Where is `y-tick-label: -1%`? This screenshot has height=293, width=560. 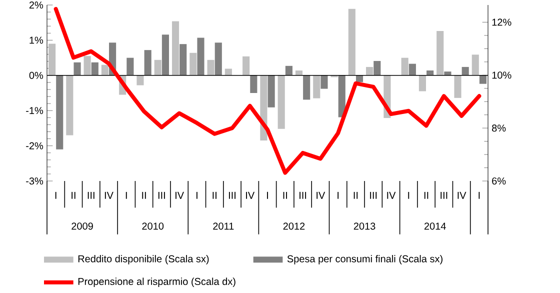
y-tick-label: -1% is located at coordinates (35, 110).